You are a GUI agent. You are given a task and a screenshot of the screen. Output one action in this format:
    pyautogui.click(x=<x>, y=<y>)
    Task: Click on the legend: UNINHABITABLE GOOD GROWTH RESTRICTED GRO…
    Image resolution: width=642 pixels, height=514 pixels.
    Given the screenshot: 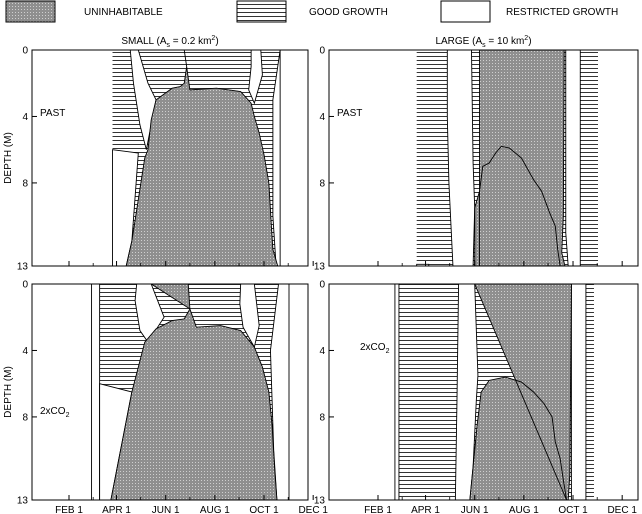 What is the action you would take?
    pyautogui.click(x=311, y=11)
    